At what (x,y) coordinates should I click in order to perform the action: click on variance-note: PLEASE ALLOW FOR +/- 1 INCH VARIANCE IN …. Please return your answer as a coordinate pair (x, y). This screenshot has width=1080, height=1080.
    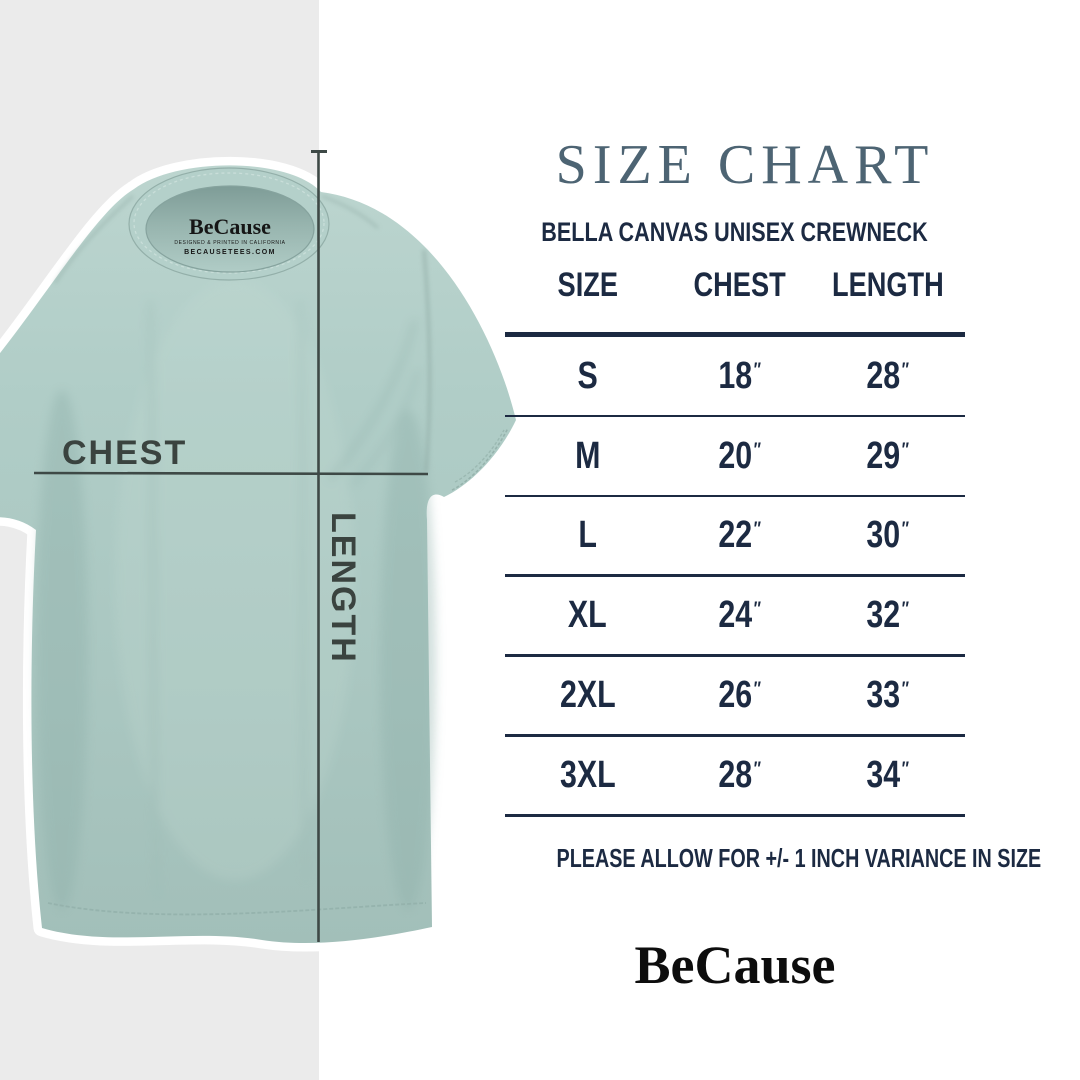
    Looking at the image, I should click on (761, 858).